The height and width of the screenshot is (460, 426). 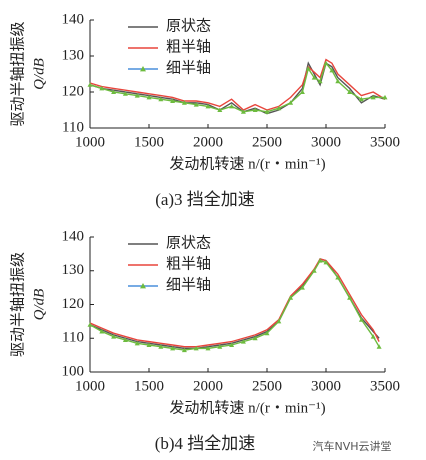 What do you see at coordinates (351, 446) in the screenshot?
I see `watermark: 汽车NVH云讲堂` at bounding box center [351, 446].